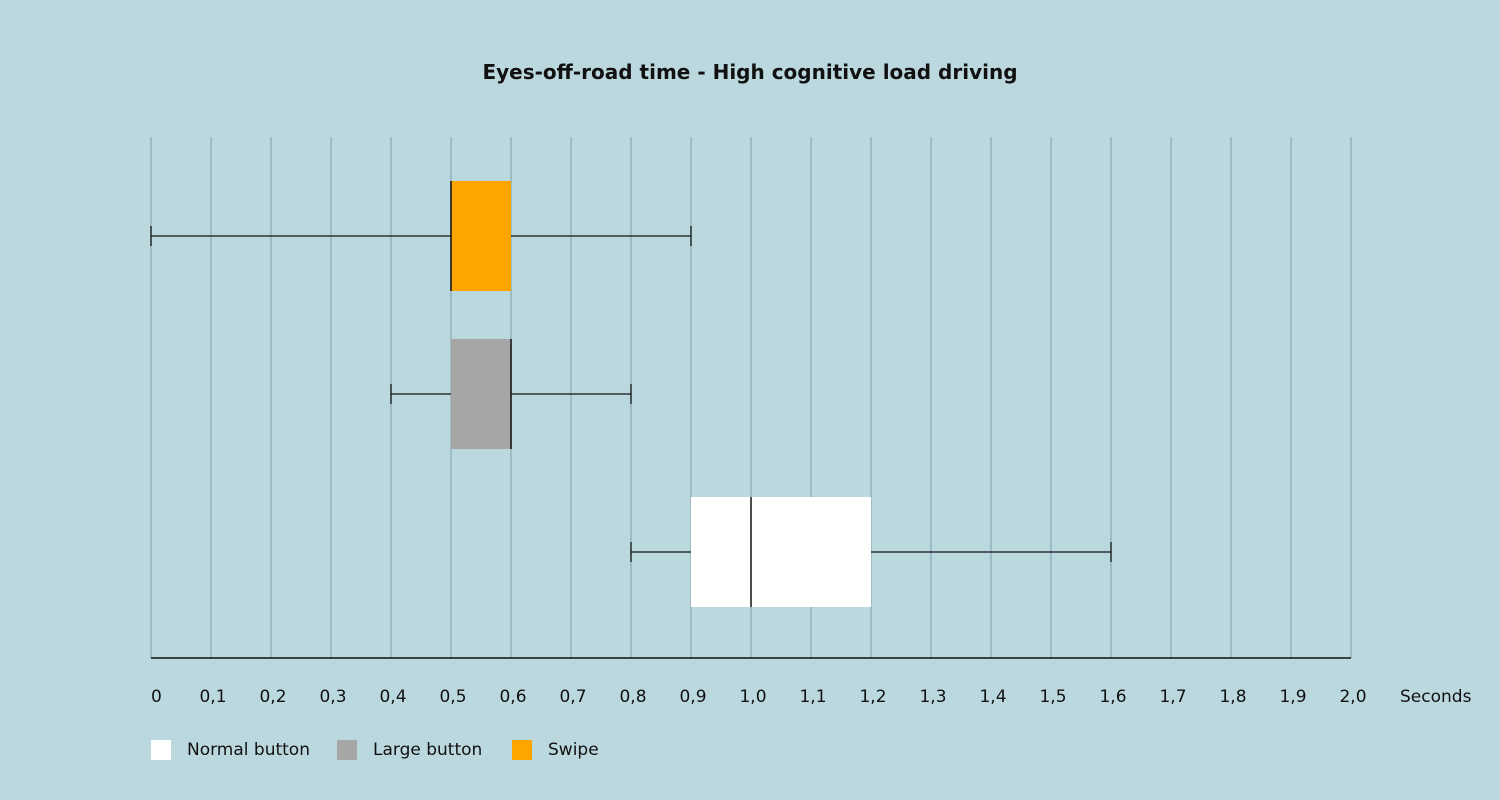  What do you see at coordinates (522, 750) in the screenshot?
I see `legend-swatch-swipe` at bounding box center [522, 750].